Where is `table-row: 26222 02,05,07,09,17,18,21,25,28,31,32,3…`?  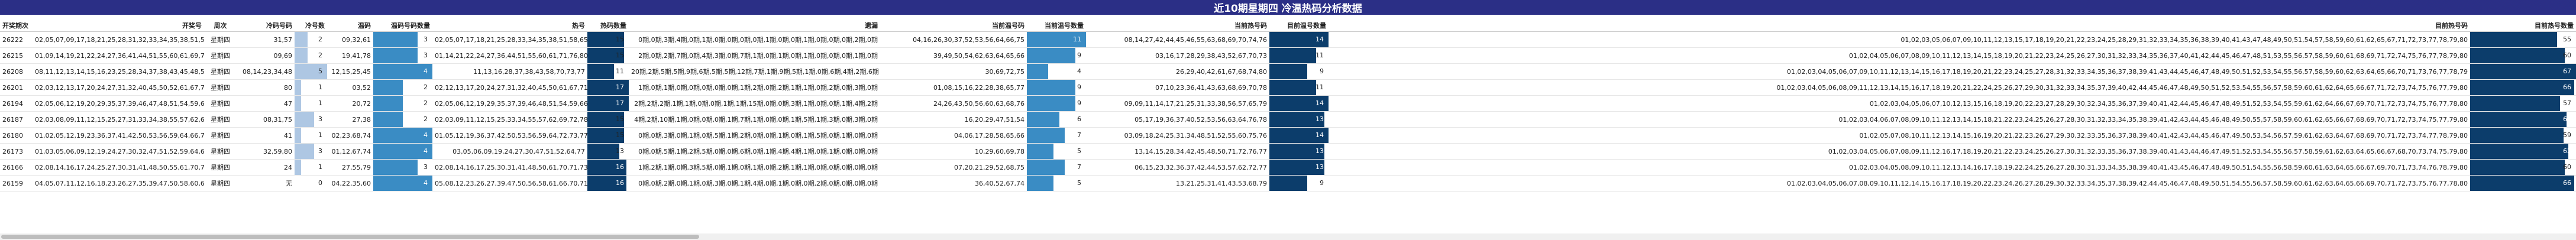
table-row: 26222 02,05,07,09,17,18,21,25,28,31,32,3… is located at coordinates (1288, 39).